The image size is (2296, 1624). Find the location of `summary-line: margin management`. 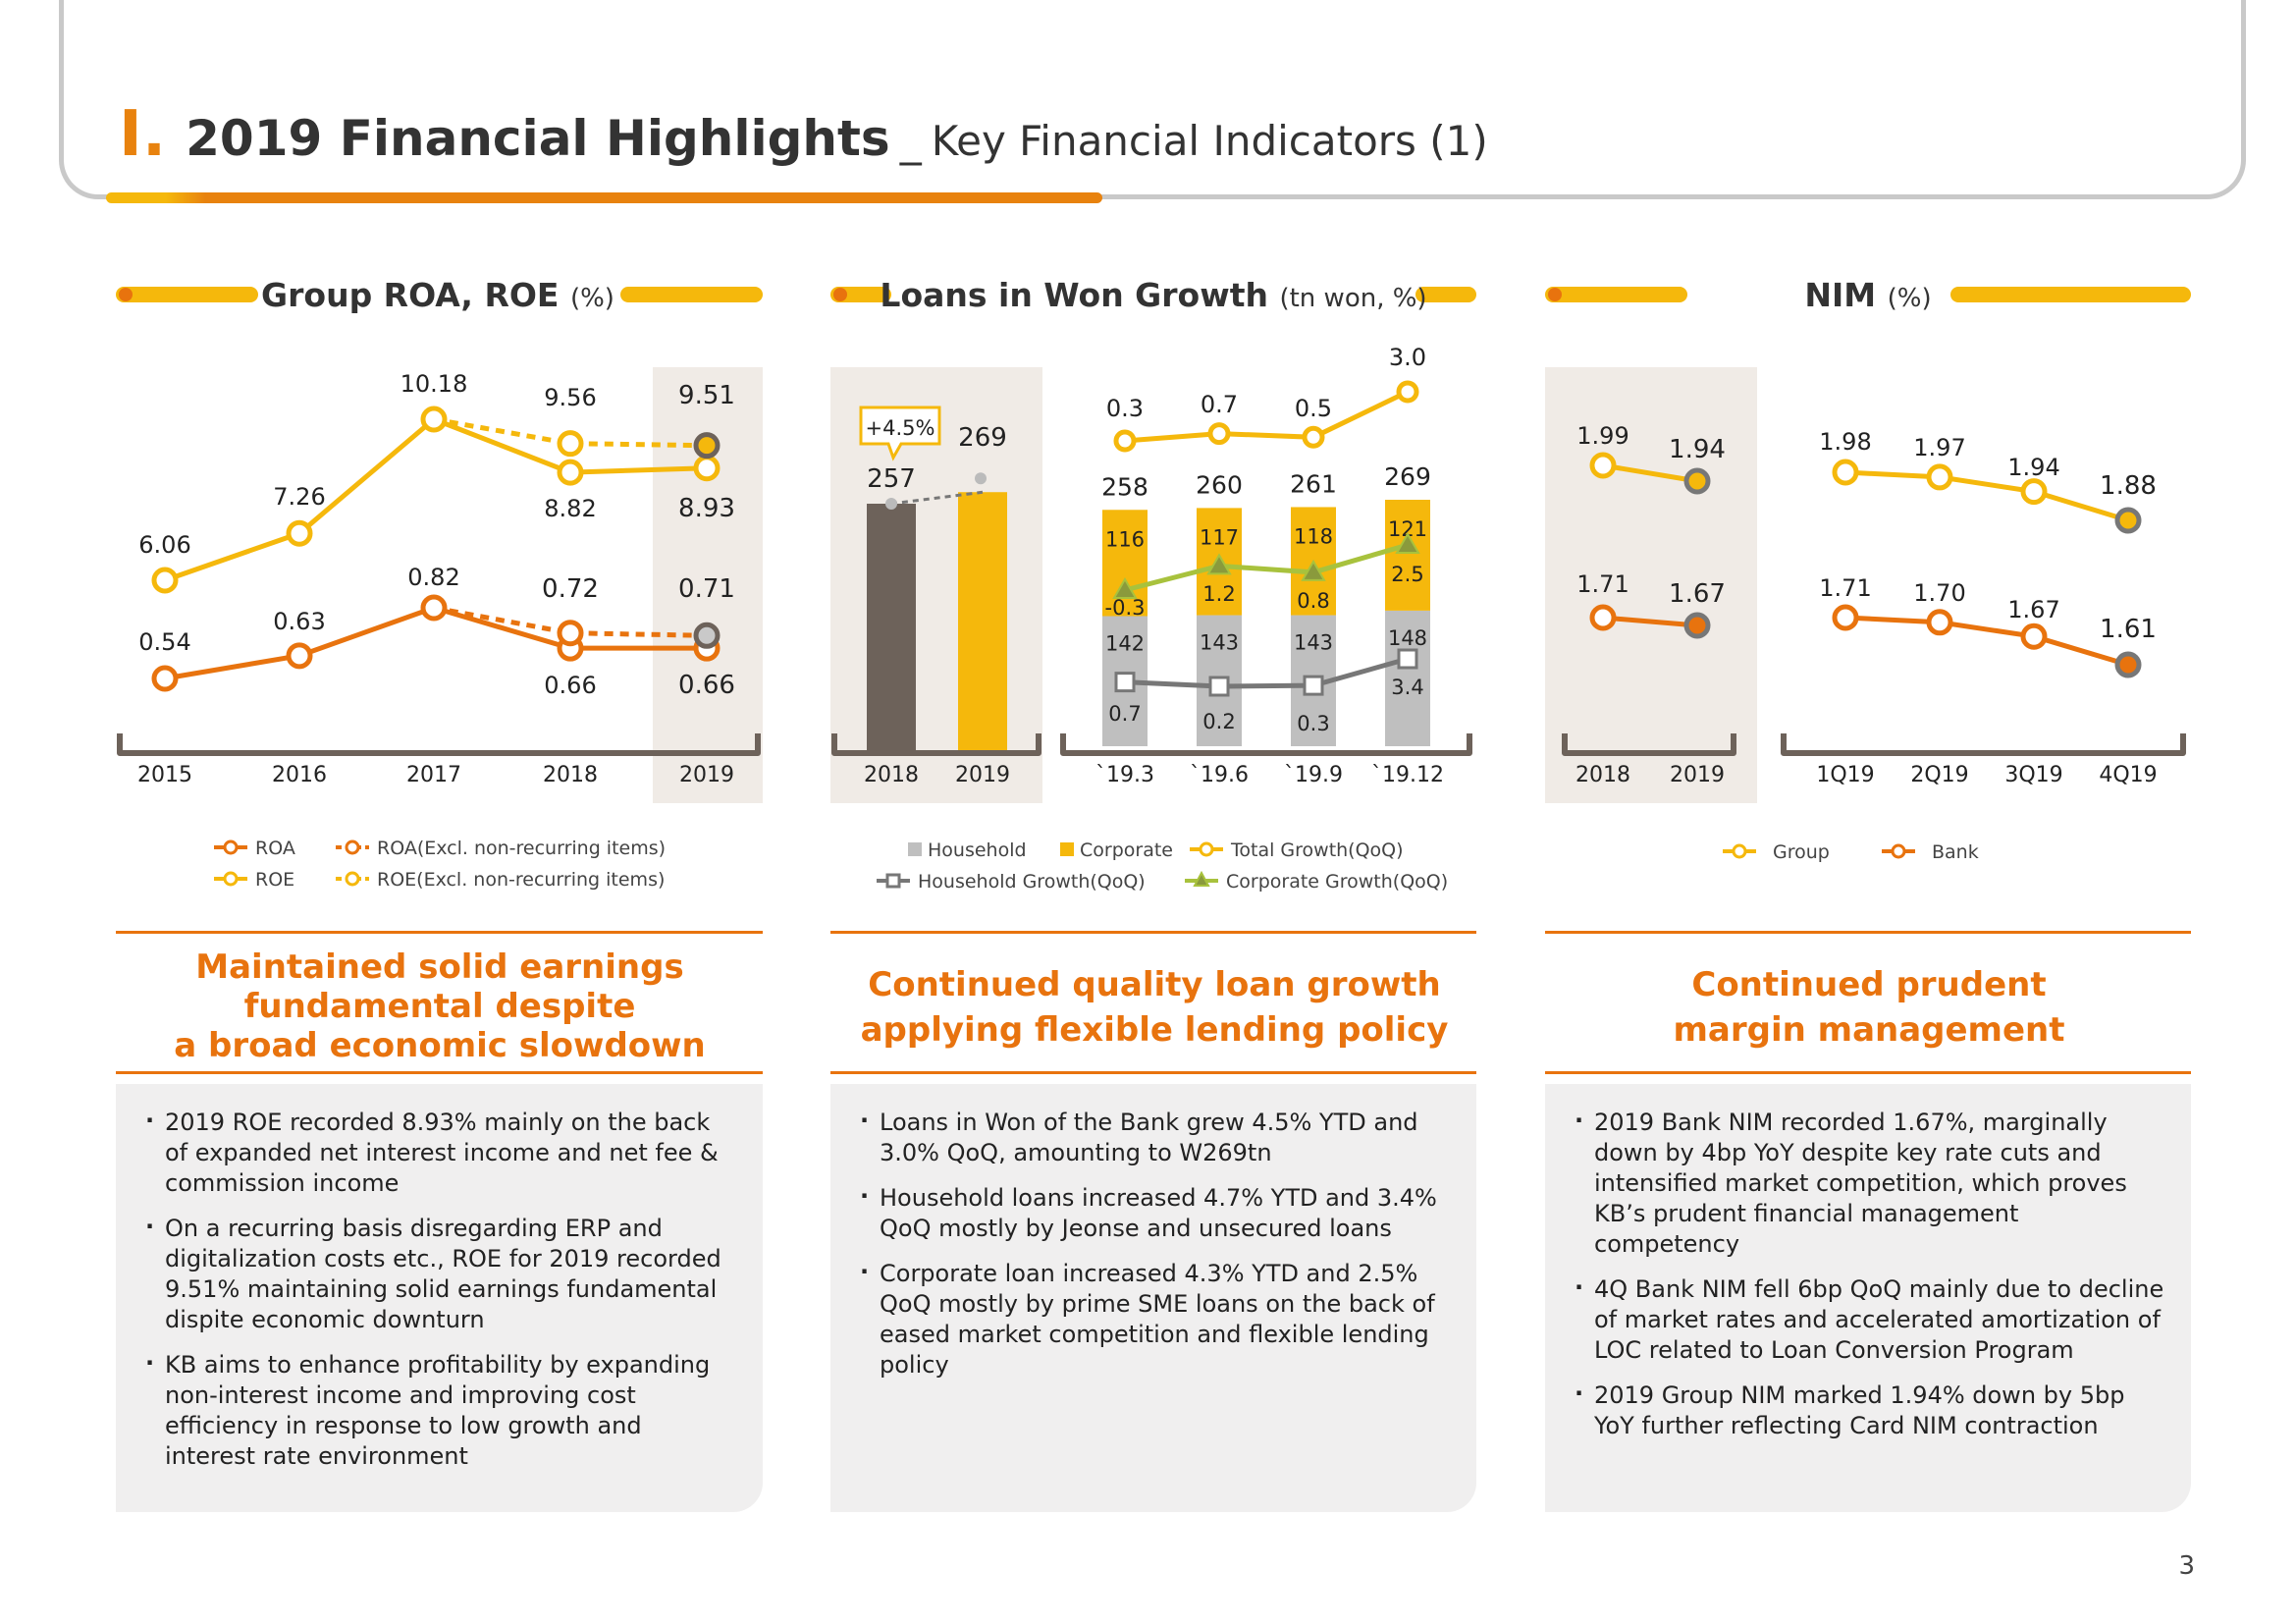

summary-line: margin management is located at coordinates (1869, 1030).